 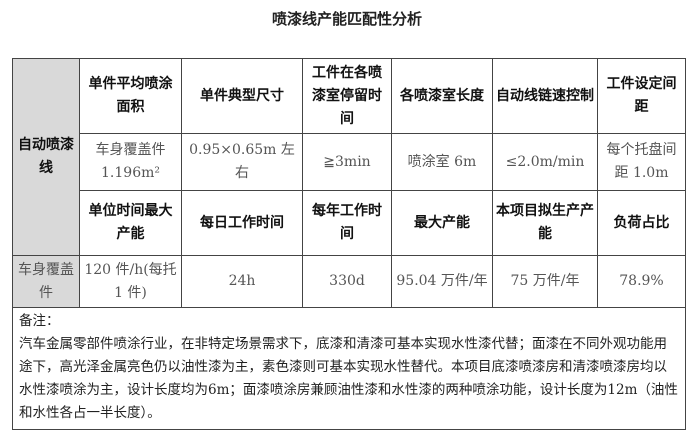 I want to click on value-cell: 每个托盘间距 1.0m, so click(x=641, y=162).